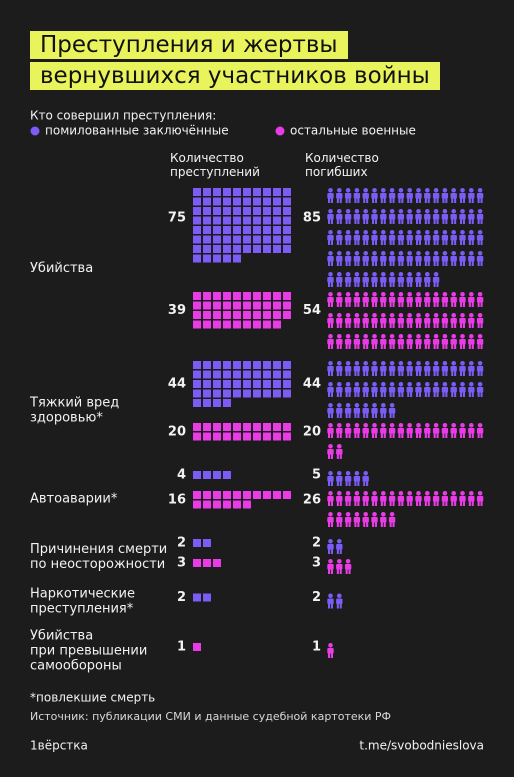 This screenshot has height=777, width=514. I want to click on death-count: 85, so click(312, 218).